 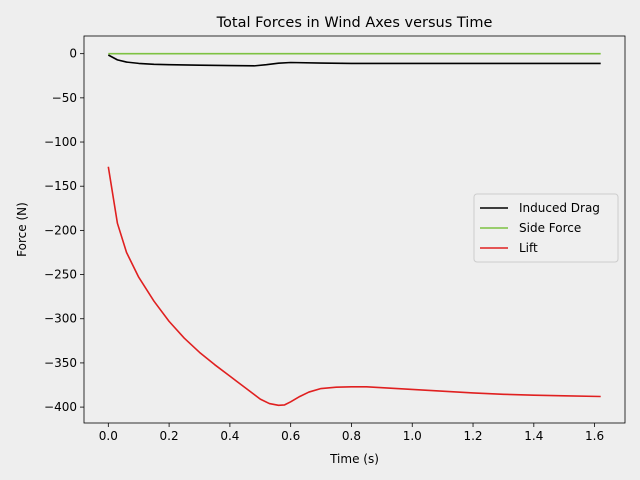 I want to click on chart-title: Total Forces in Wind Axes versus Time, so click(x=354, y=23).